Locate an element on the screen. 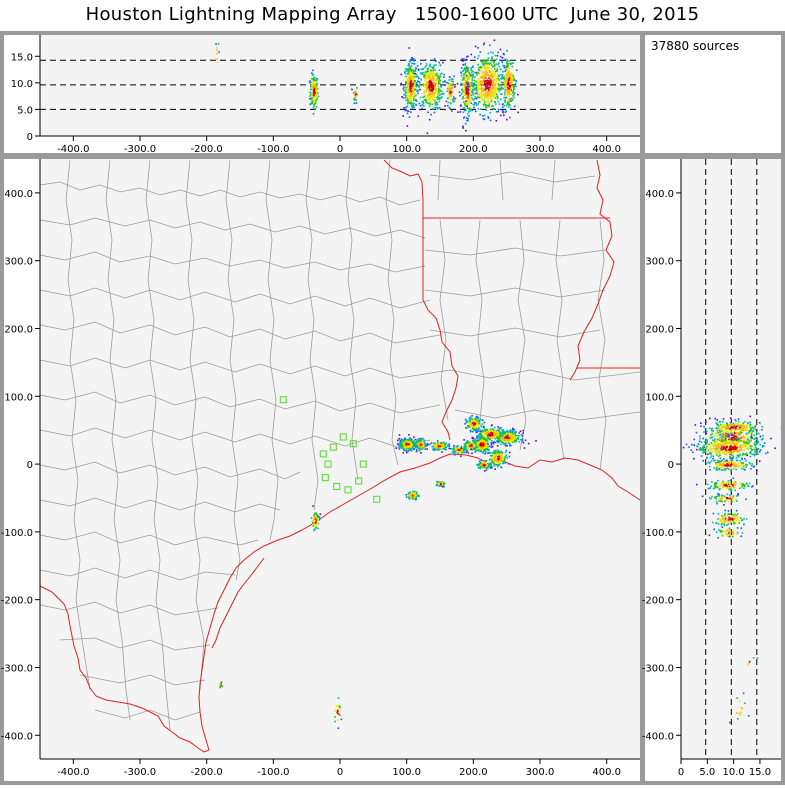 This screenshot has height=789, width=785. y-tick-label: 10.0 is located at coordinates (22, 84).